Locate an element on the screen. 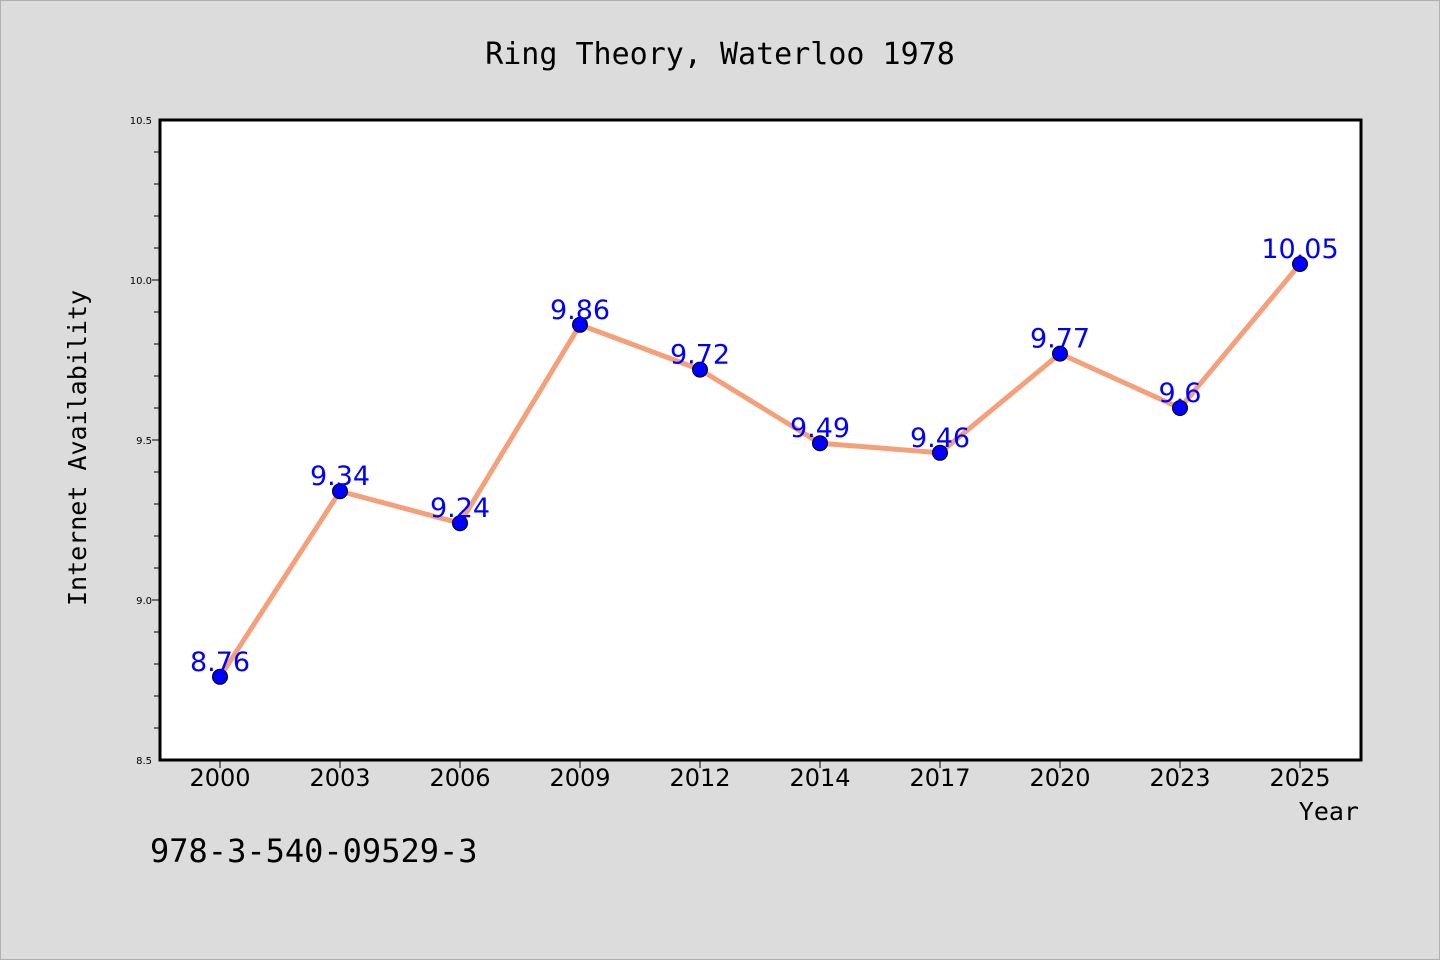  y-axis: 8.5 9.0 9.5 10.0 10.5 is located at coordinates (145, 441).